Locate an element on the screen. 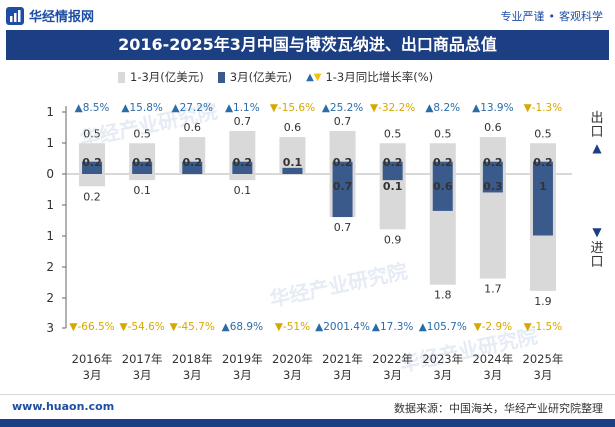 Image resolution: width=615 pixels, height=427 pixels. legend-swatch-march is located at coordinates (221, 77).